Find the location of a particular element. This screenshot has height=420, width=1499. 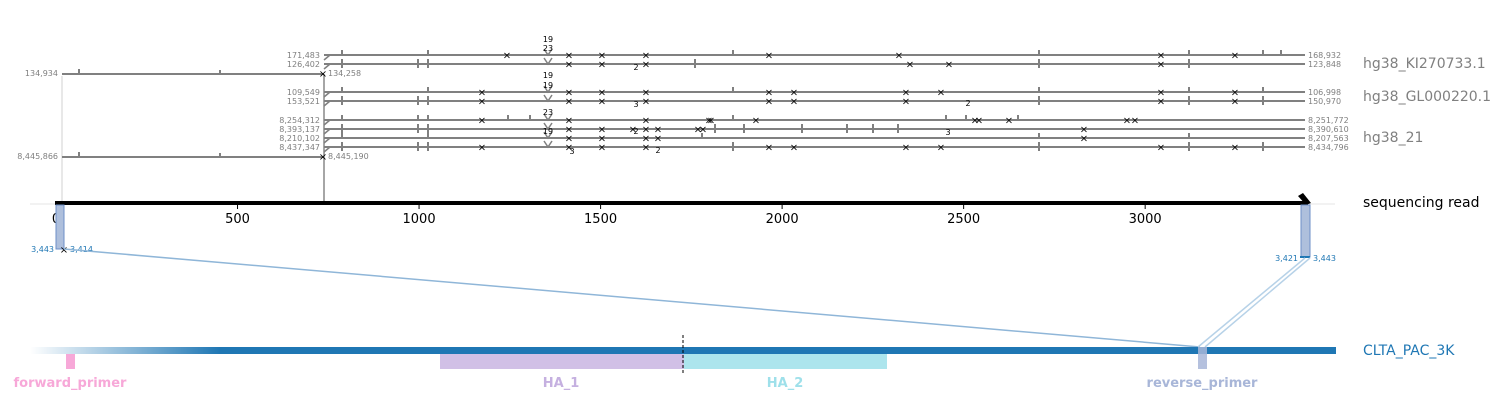

alignment-end-coord: 168,932 is located at coordinates (1324, 55).